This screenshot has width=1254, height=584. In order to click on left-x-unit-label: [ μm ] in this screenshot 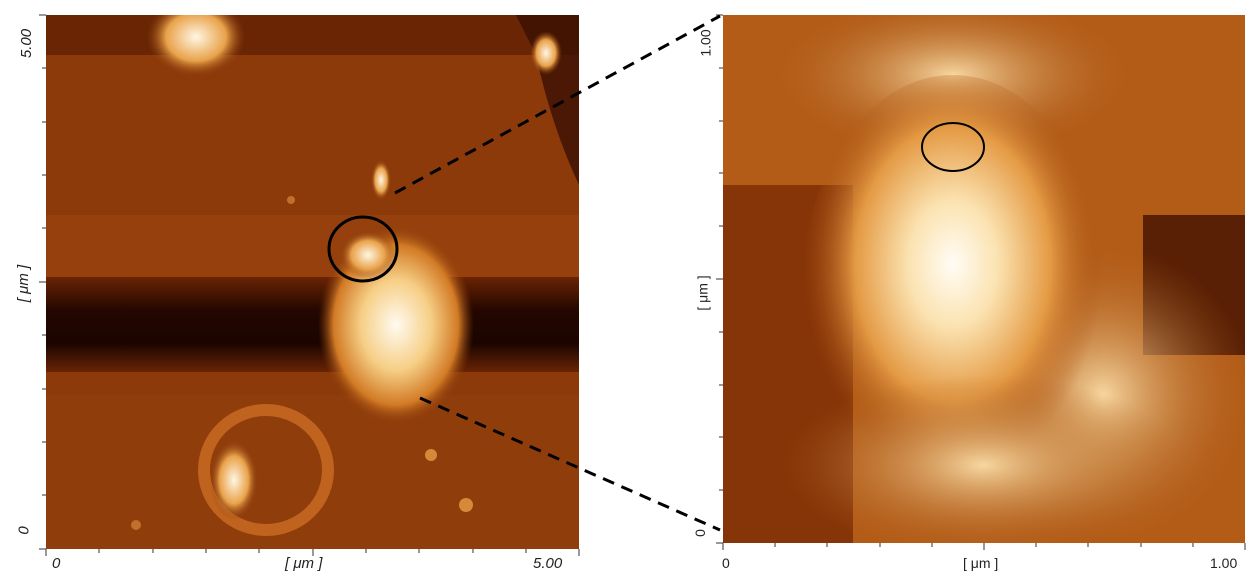, I will do `click(304, 563)`.